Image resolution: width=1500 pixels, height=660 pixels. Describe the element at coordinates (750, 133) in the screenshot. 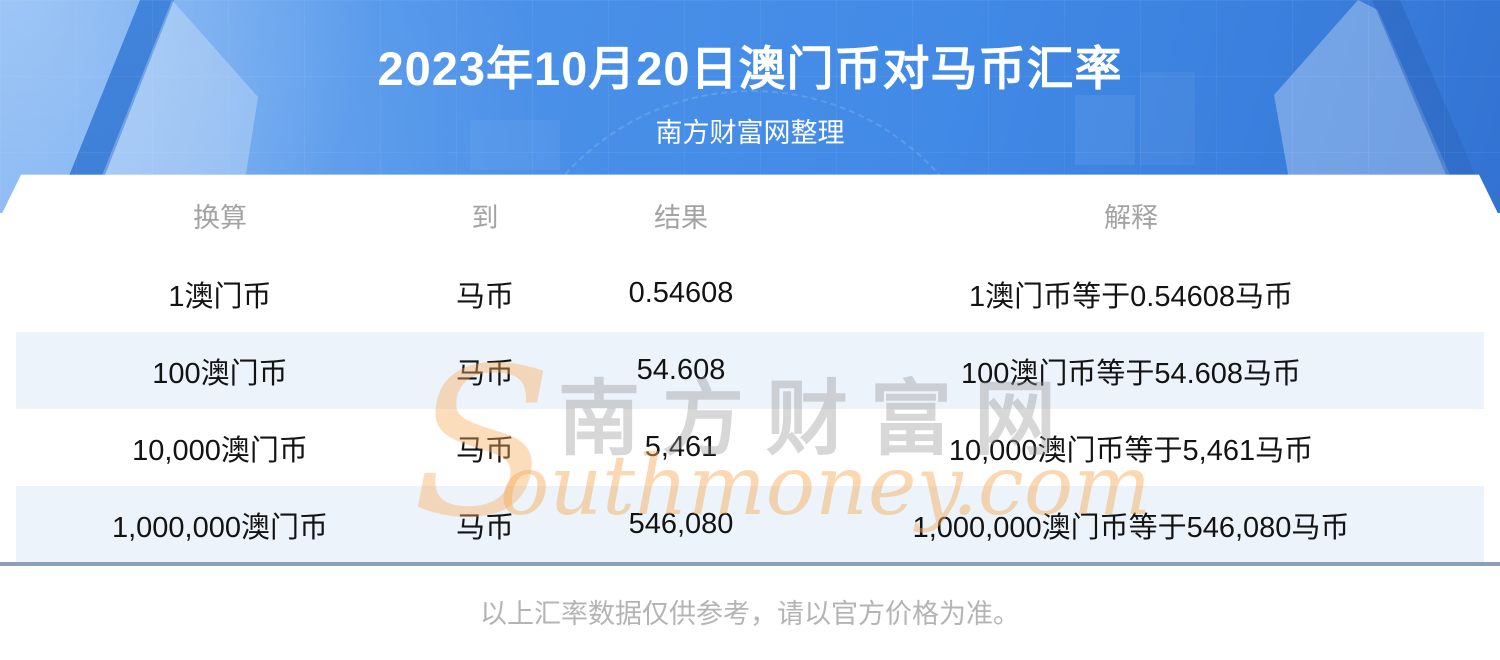

I see `page-subtitle: 南方财富网整理` at that location.